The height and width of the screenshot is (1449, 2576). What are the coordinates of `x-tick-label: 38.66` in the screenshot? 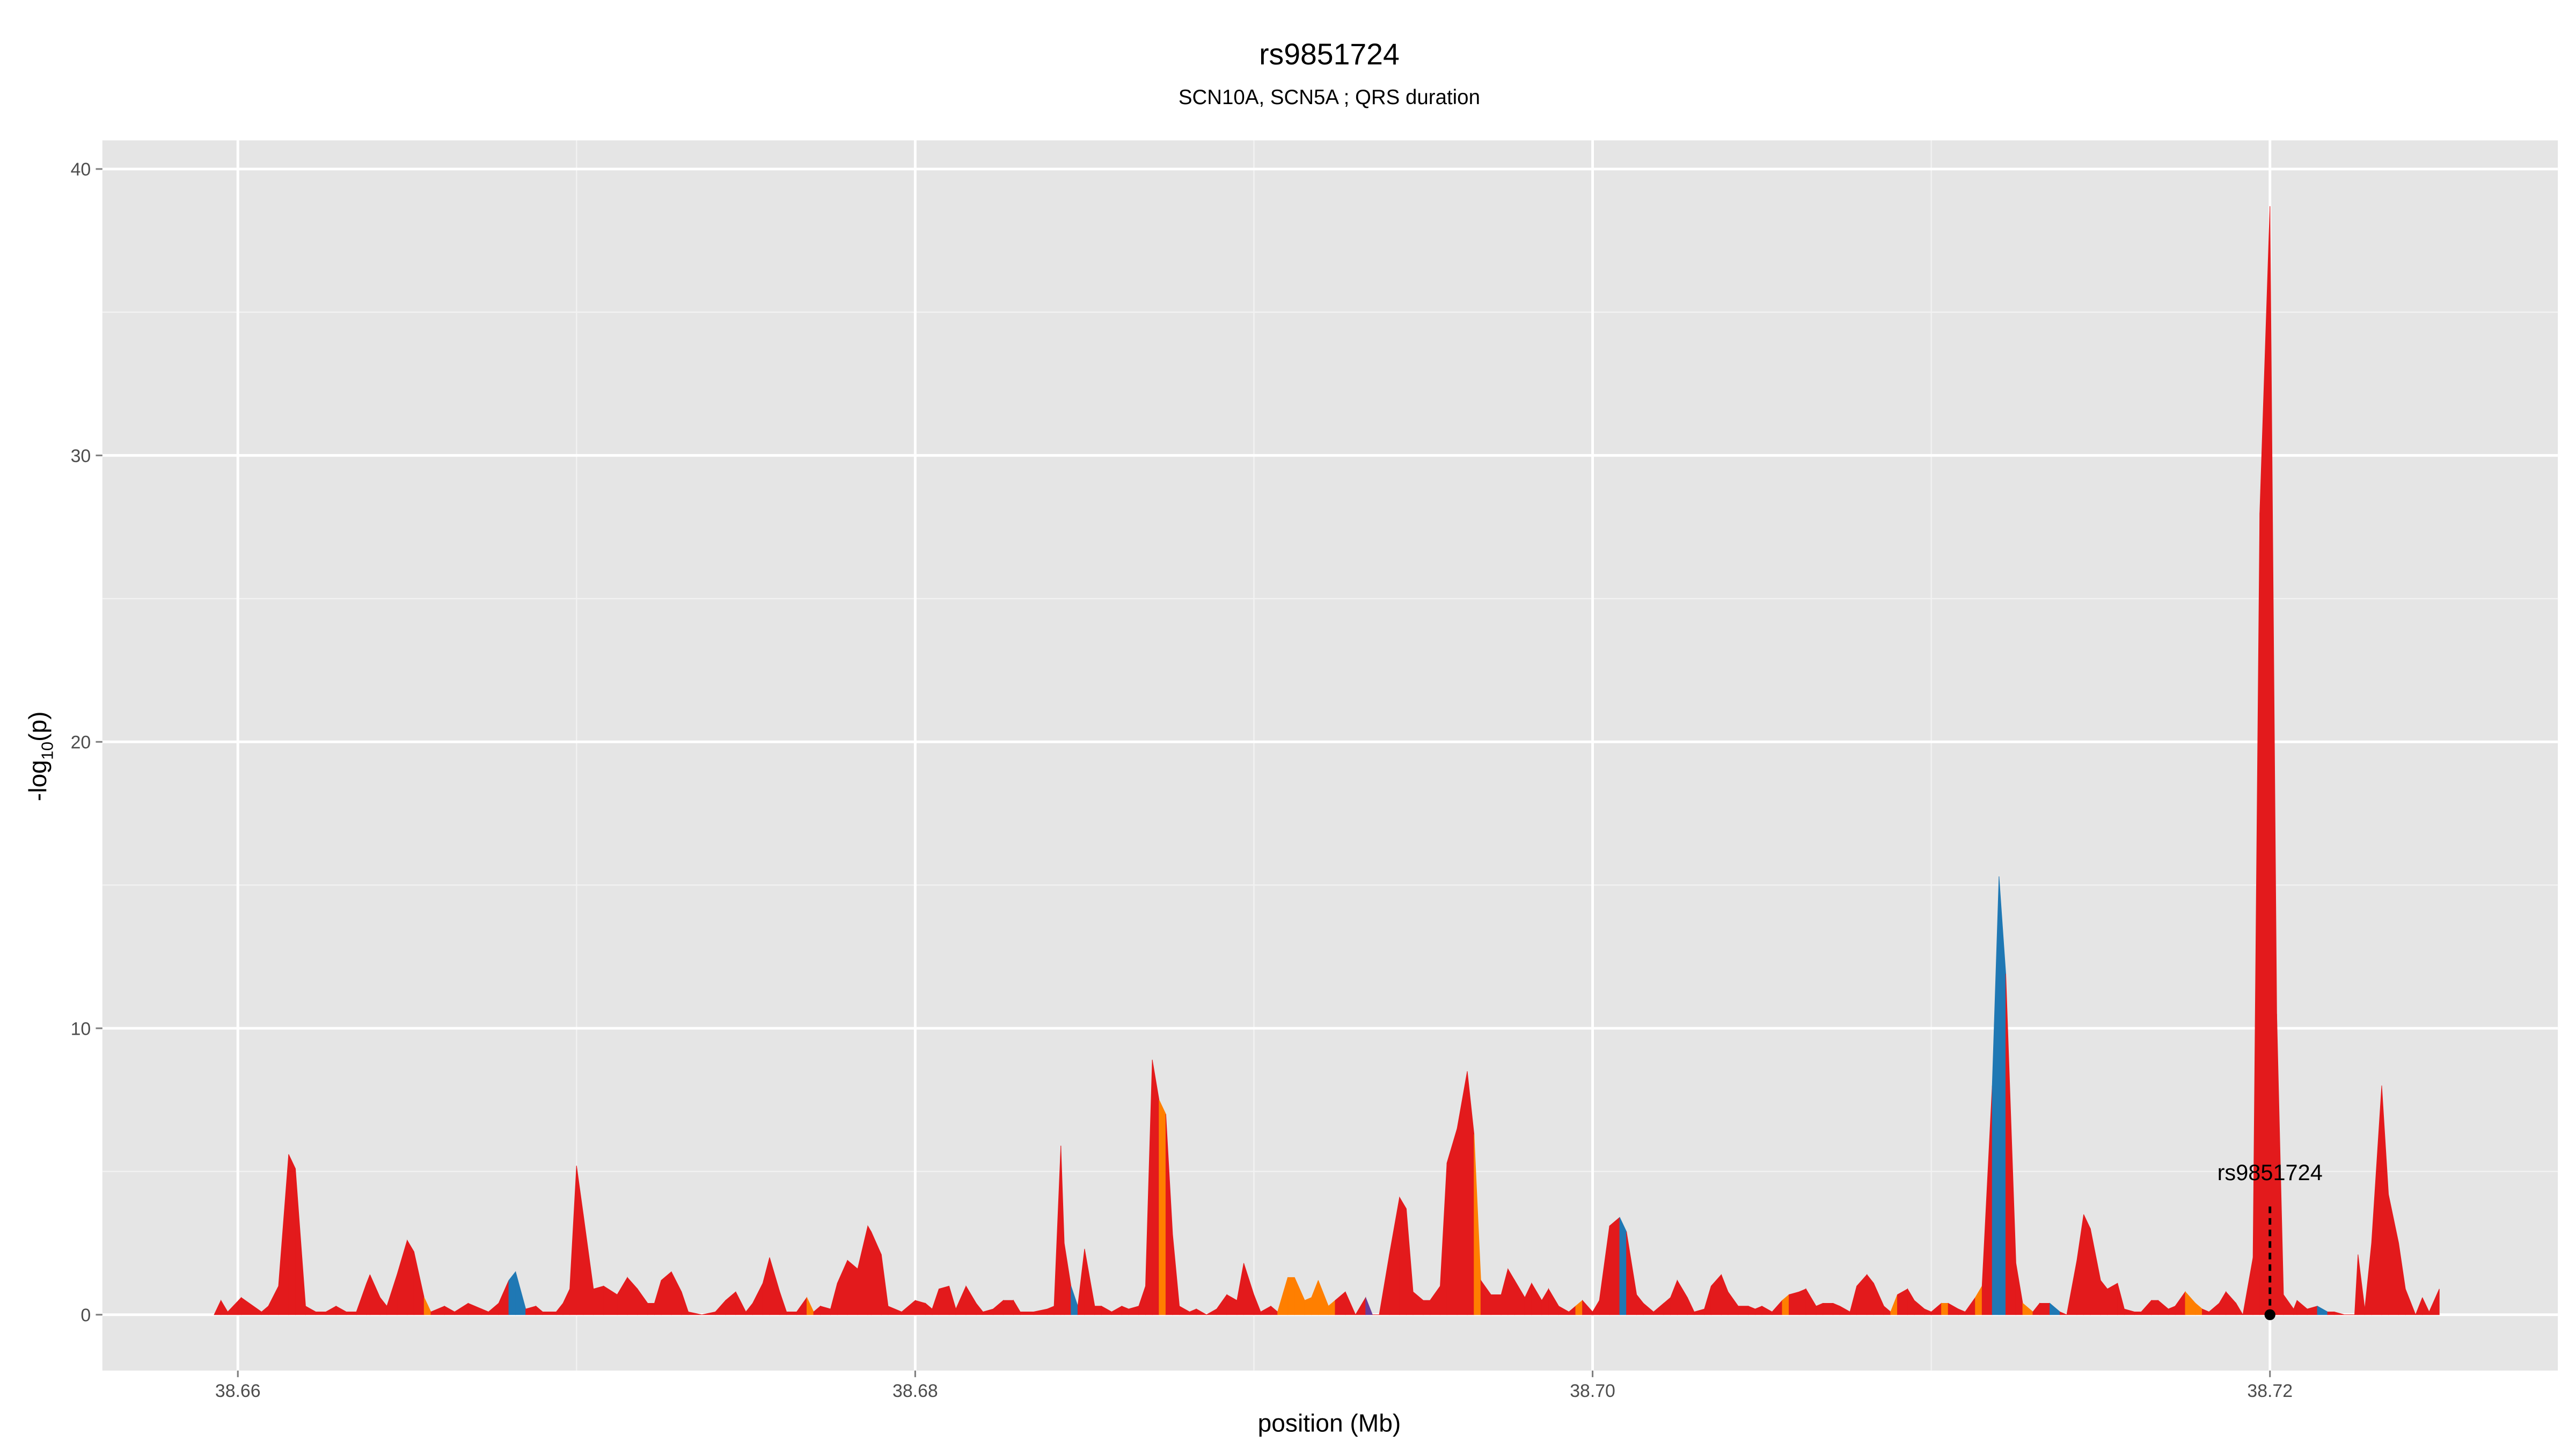 It's located at (238, 1391).